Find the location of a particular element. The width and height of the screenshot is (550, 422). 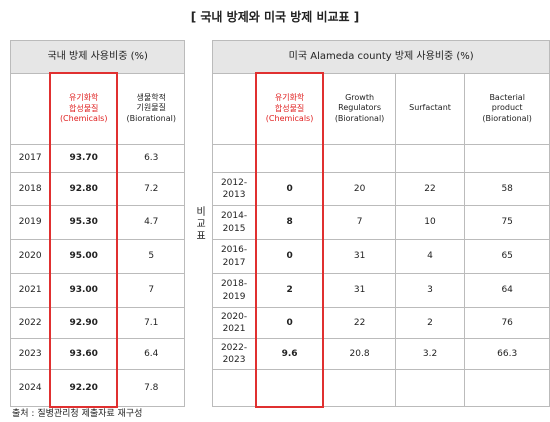

value-cell: 92.80 is located at coordinates (84, 189).